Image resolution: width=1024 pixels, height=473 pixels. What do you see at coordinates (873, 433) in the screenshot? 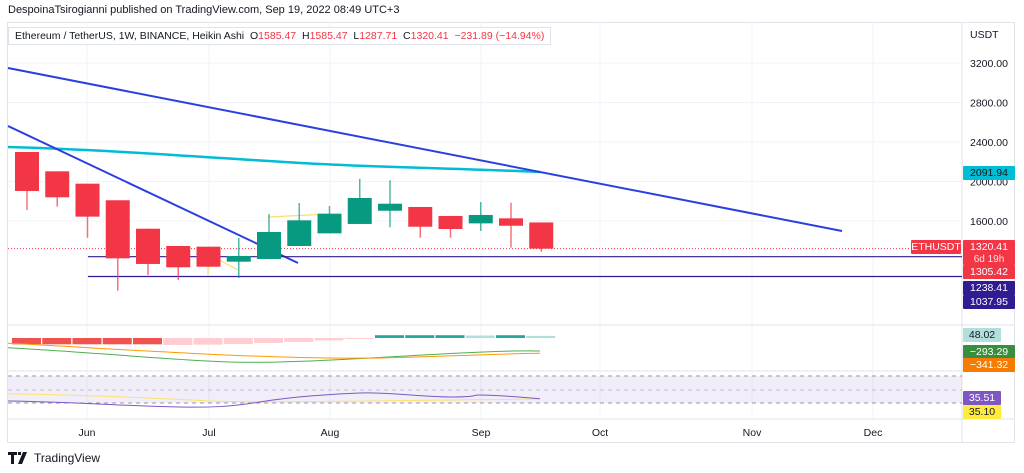
I see `time-tick-label: Dec` at bounding box center [873, 433].